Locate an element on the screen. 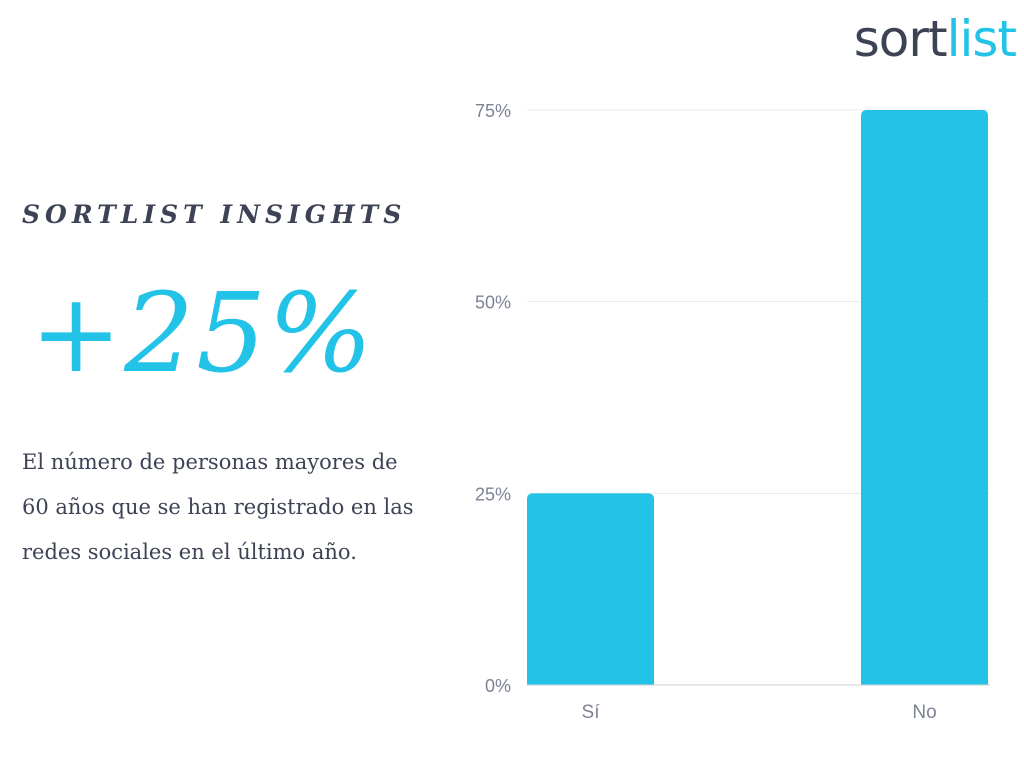  logo-part-sort: sort is located at coordinates (900, 39).